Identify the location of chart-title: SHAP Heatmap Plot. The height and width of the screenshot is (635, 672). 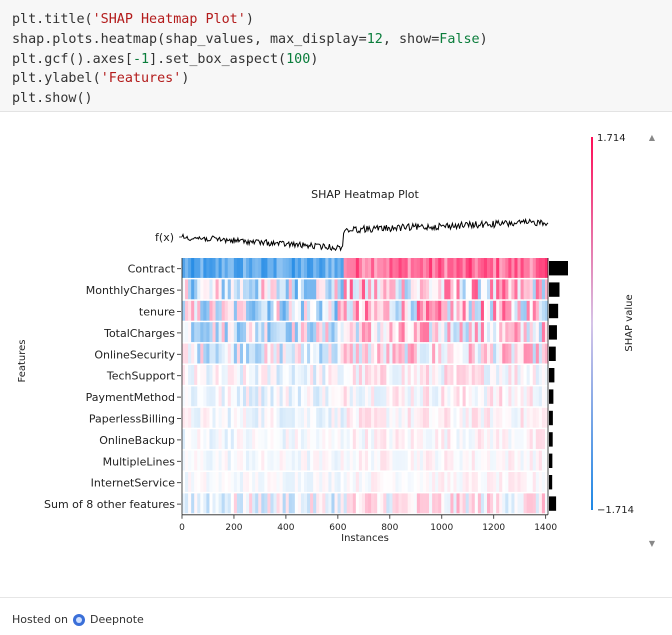
(365, 194).